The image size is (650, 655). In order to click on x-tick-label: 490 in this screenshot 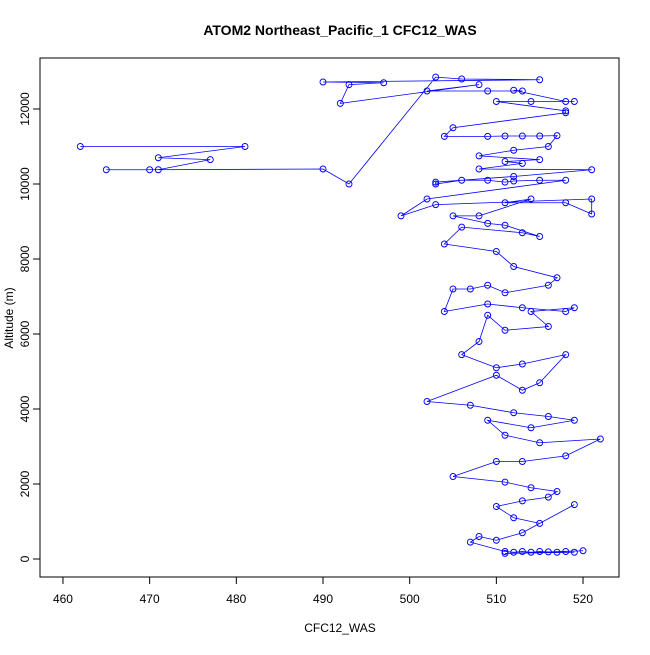, I will do `click(323, 599)`.